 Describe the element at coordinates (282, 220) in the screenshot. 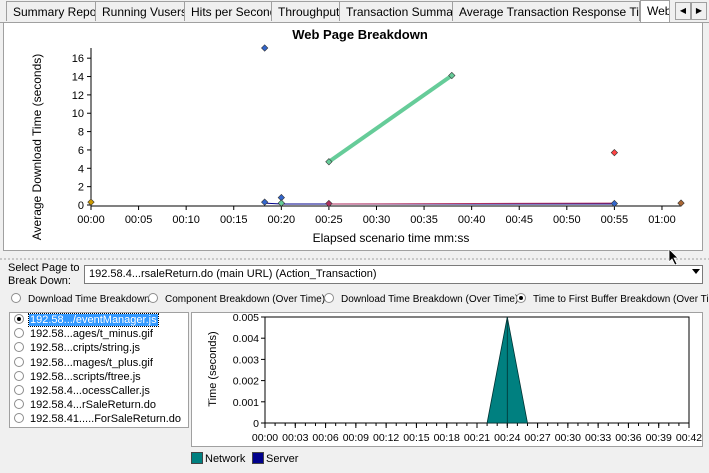

I see `x-tick-label: 00:20` at that location.